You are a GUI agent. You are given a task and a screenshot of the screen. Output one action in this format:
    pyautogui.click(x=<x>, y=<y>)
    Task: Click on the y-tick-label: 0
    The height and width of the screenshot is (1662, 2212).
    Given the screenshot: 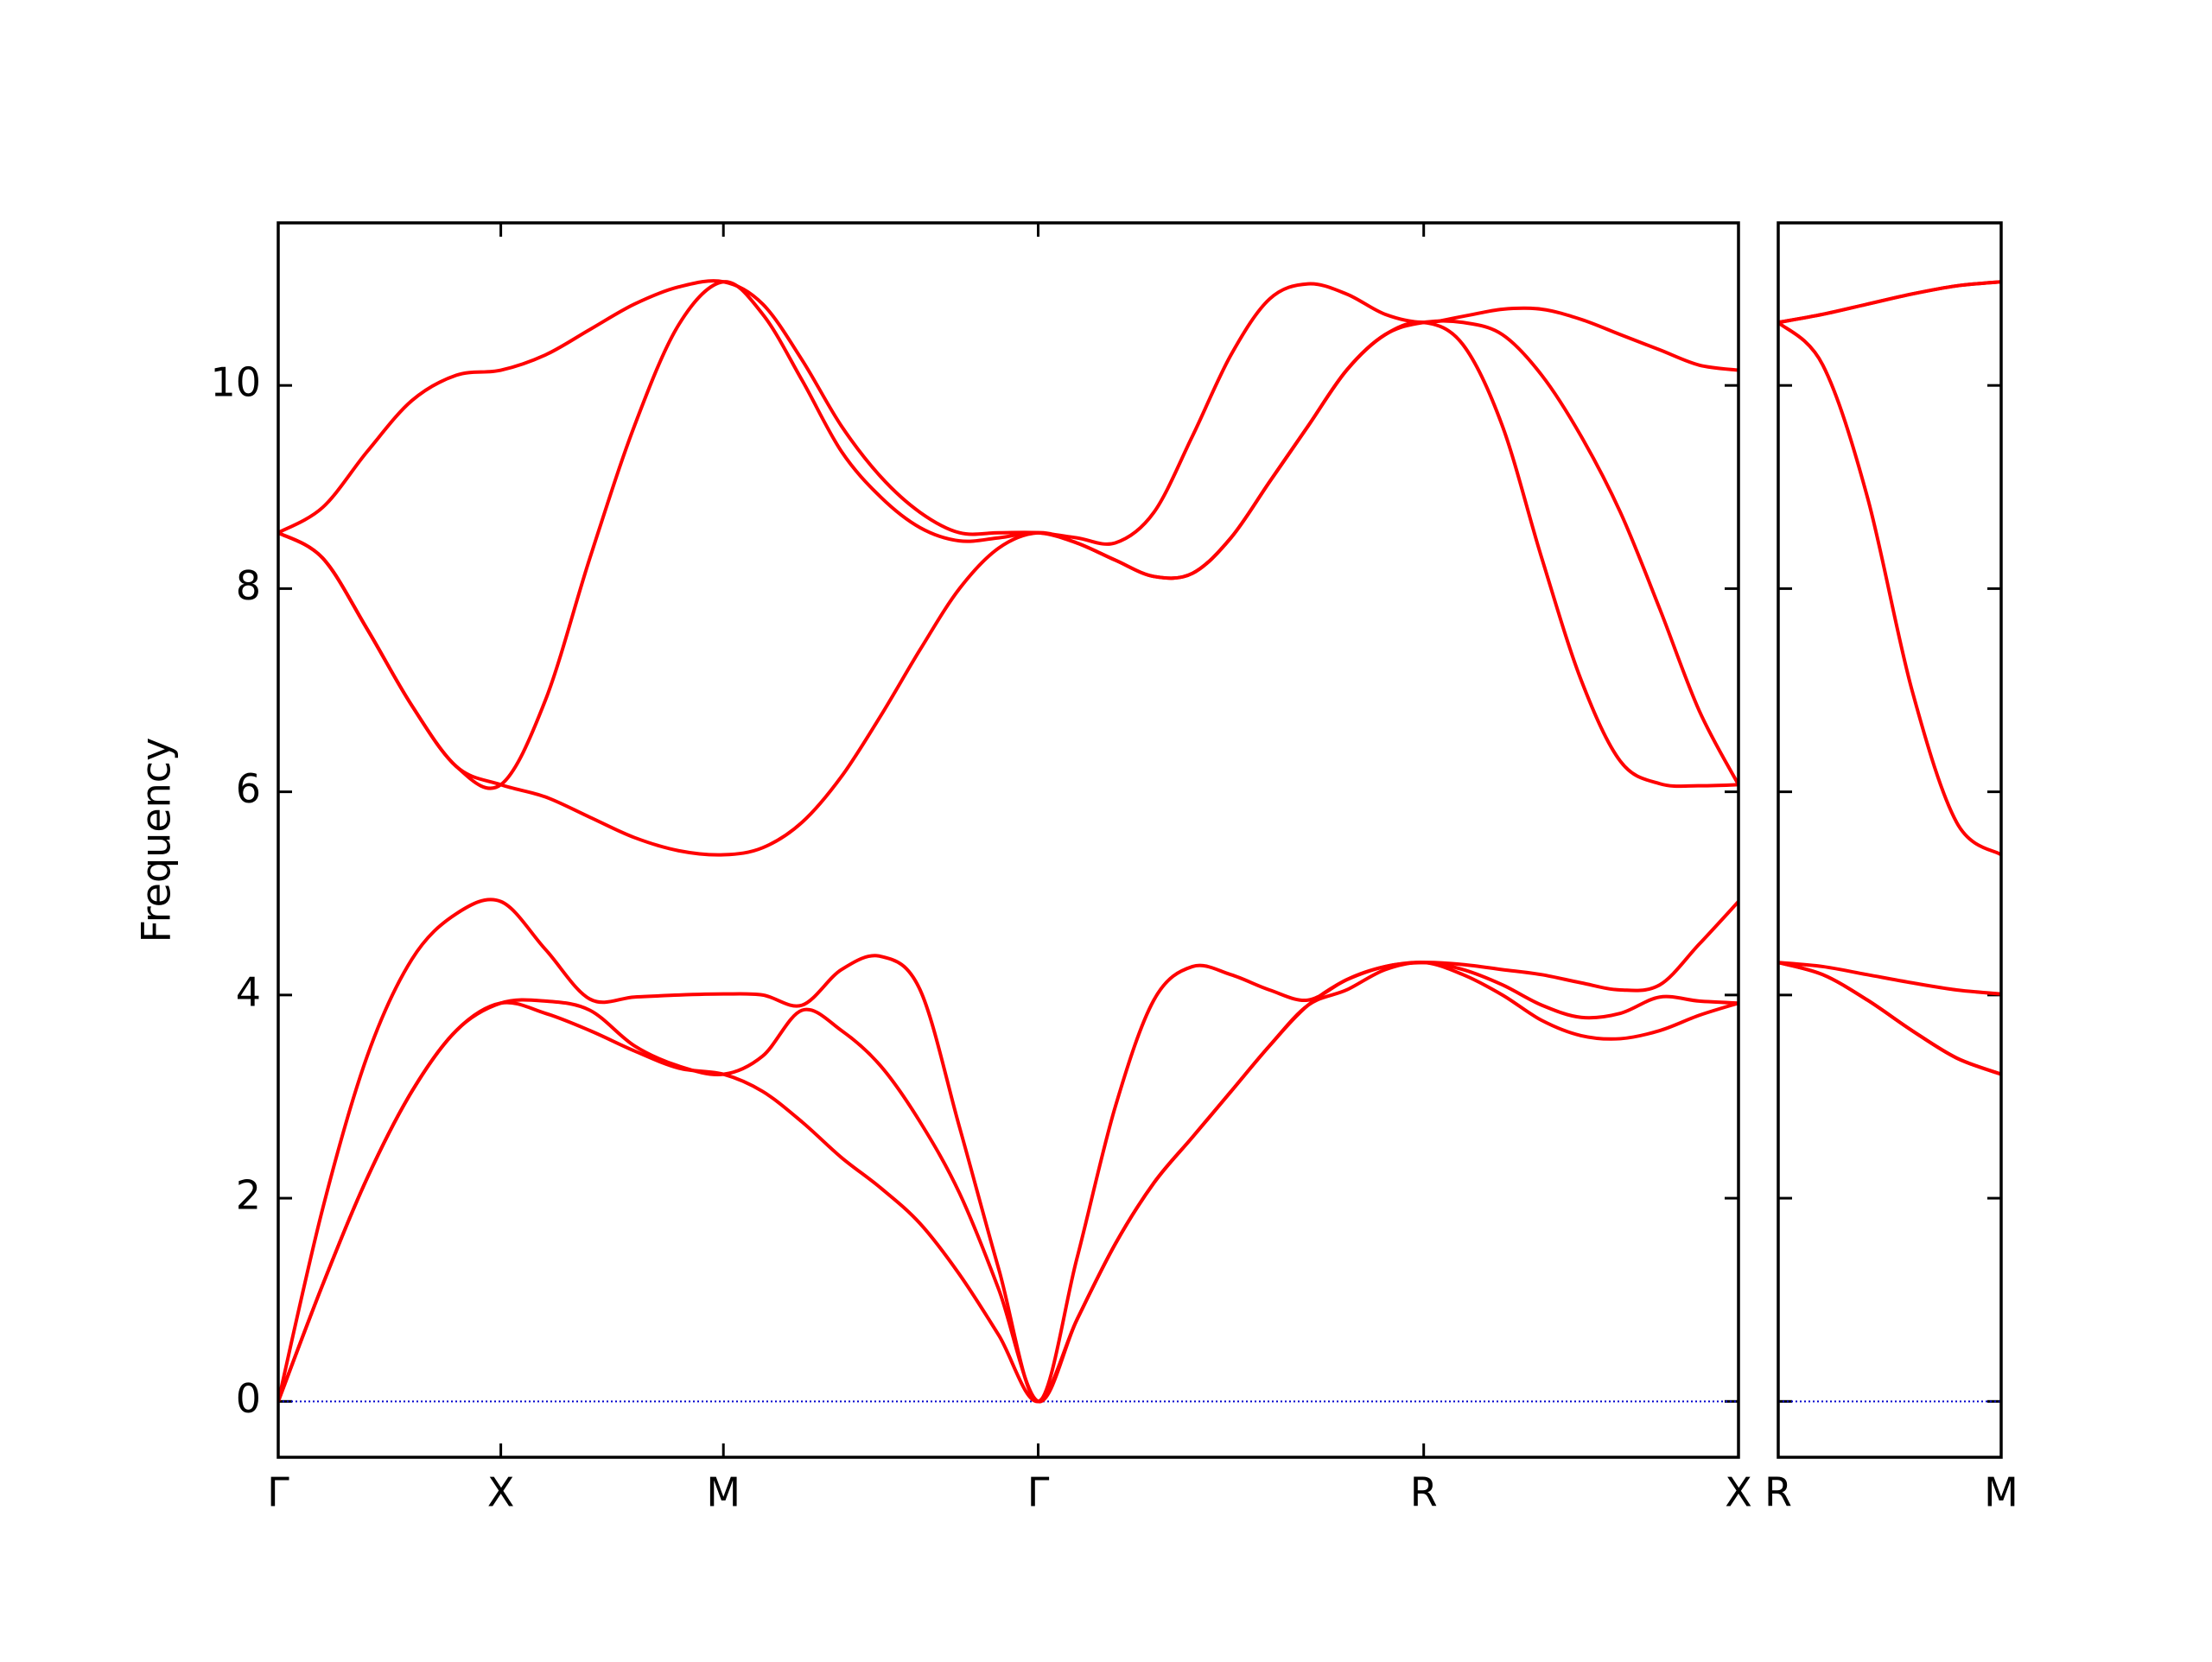 What is the action you would take?
    pyautogui.click(x=248, y=1398)
    